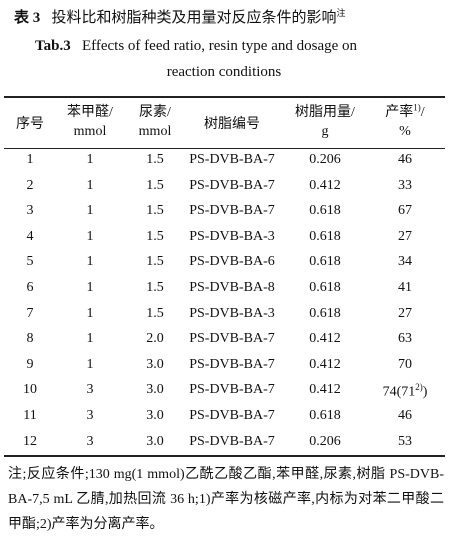 The height and width of the screenshot is (541, 449). What do you see at coordinates (30, 262) in the screenshot?
I see `table-cell: 5` at bounding box center [30, 262].